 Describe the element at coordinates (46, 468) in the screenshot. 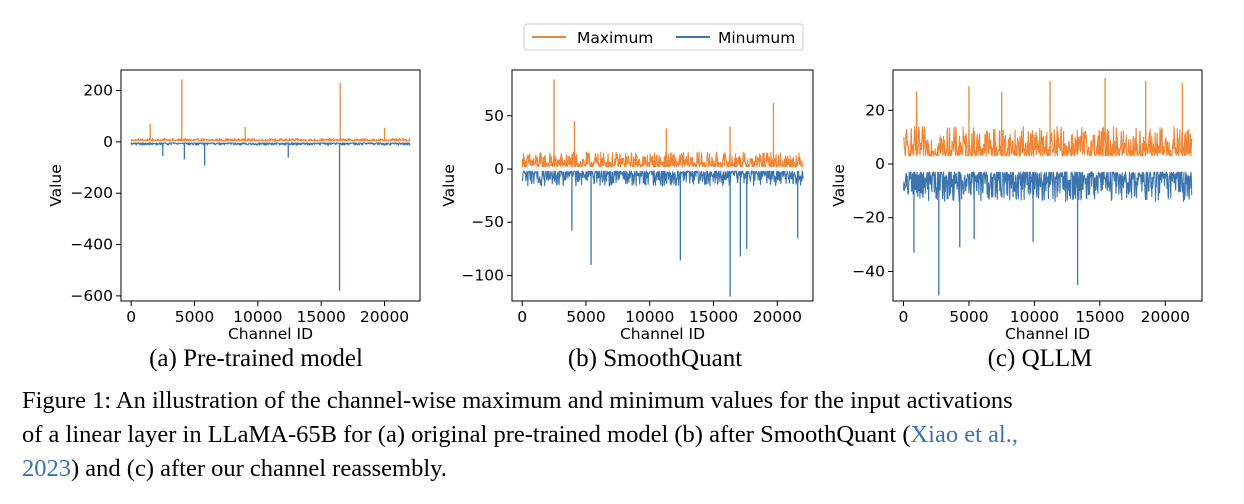

I see `citation-link-year: 2023` at that location.